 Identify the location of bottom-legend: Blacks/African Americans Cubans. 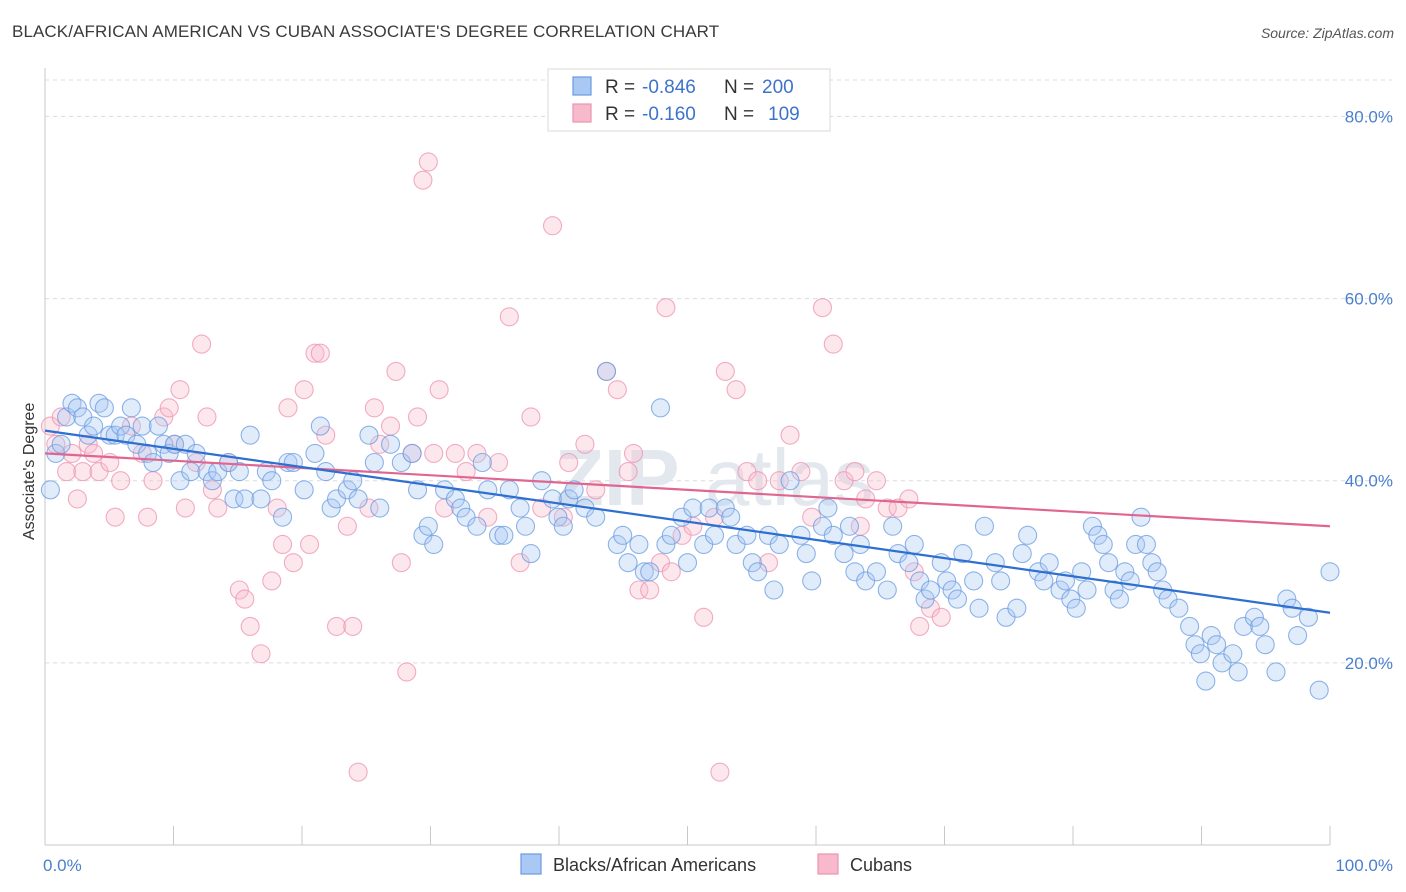
(716, 864).